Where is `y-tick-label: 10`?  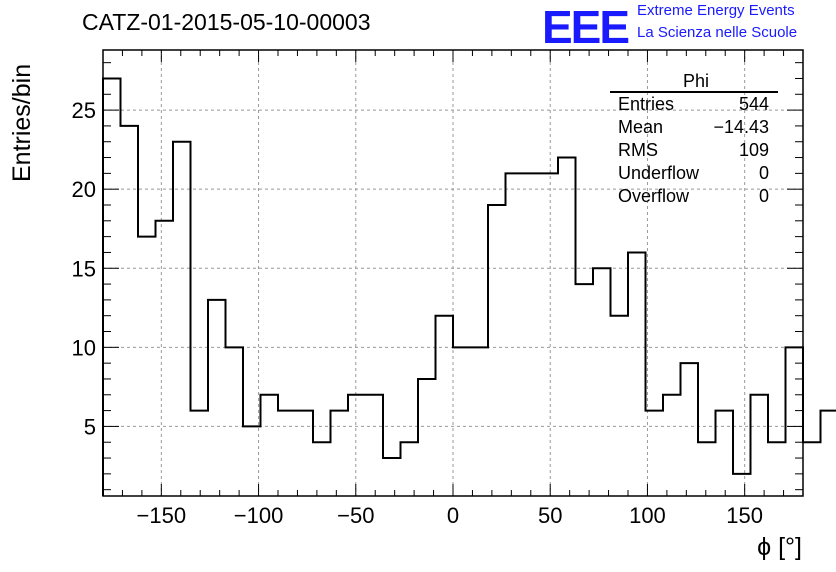
y-tick-label: 10 is located at coordinates (84, 347).